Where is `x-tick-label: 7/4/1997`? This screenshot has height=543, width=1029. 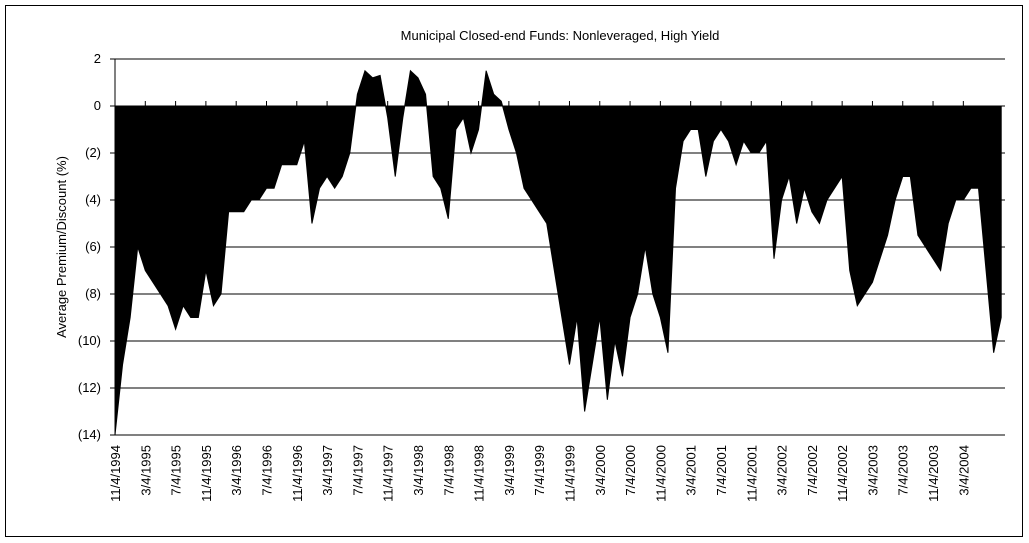 x-tick-label: 7/4/1997 is located at coordinates (357, 470).